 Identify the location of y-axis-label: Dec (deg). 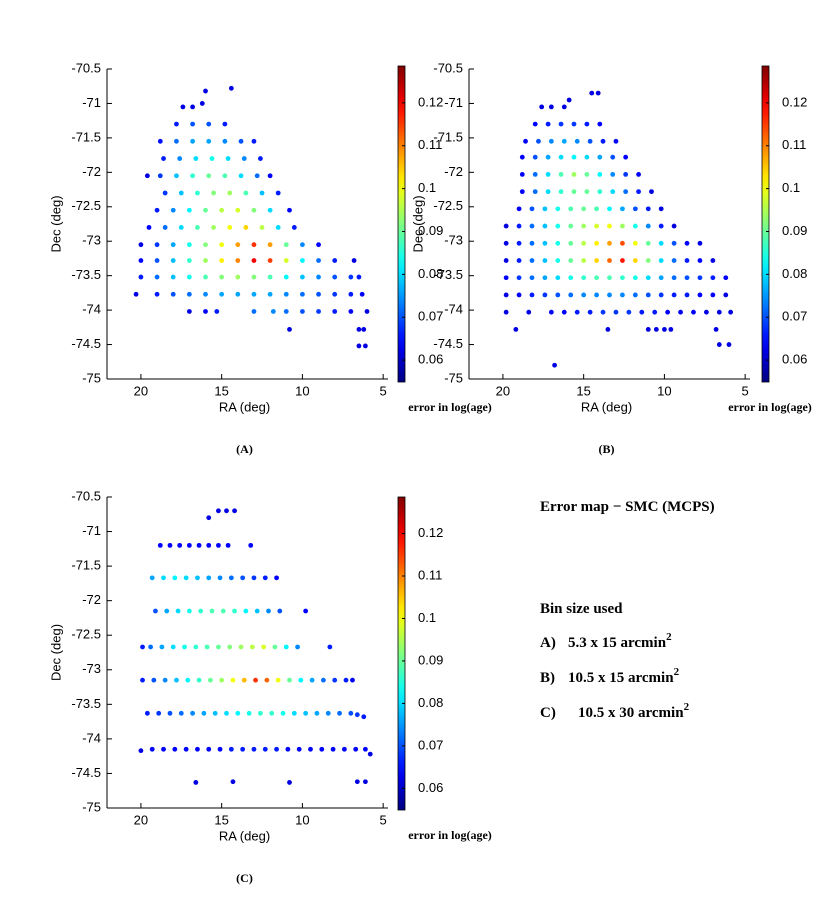
(417, 223).